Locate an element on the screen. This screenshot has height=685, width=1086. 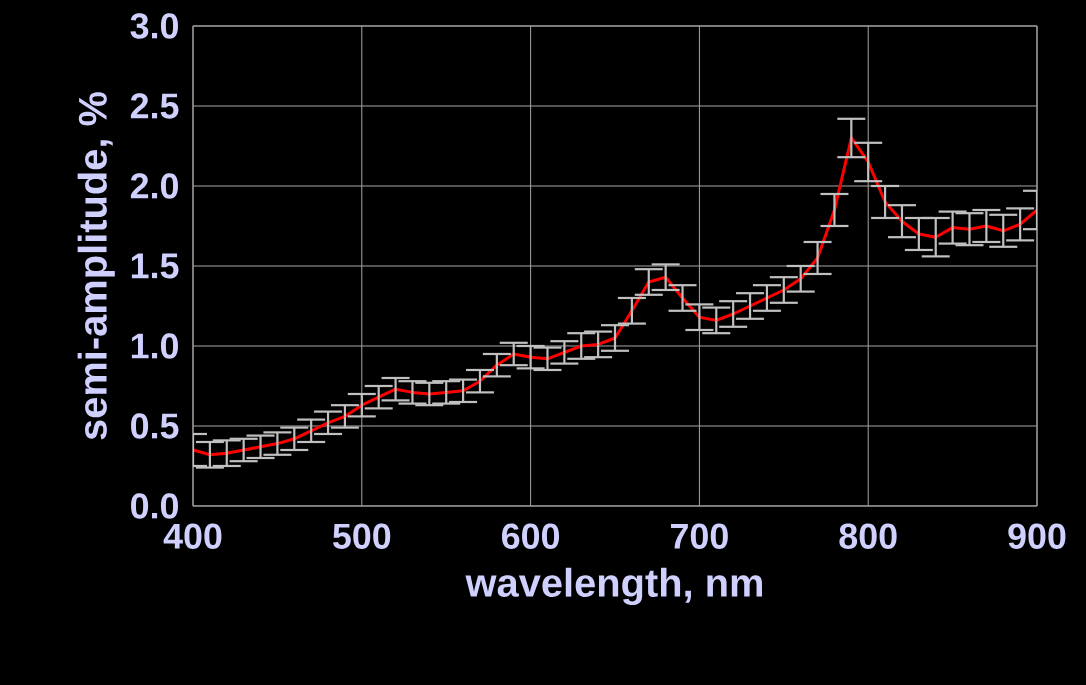
y-axis-title: semi-amplitude, % is located at coordinates (96, 266).